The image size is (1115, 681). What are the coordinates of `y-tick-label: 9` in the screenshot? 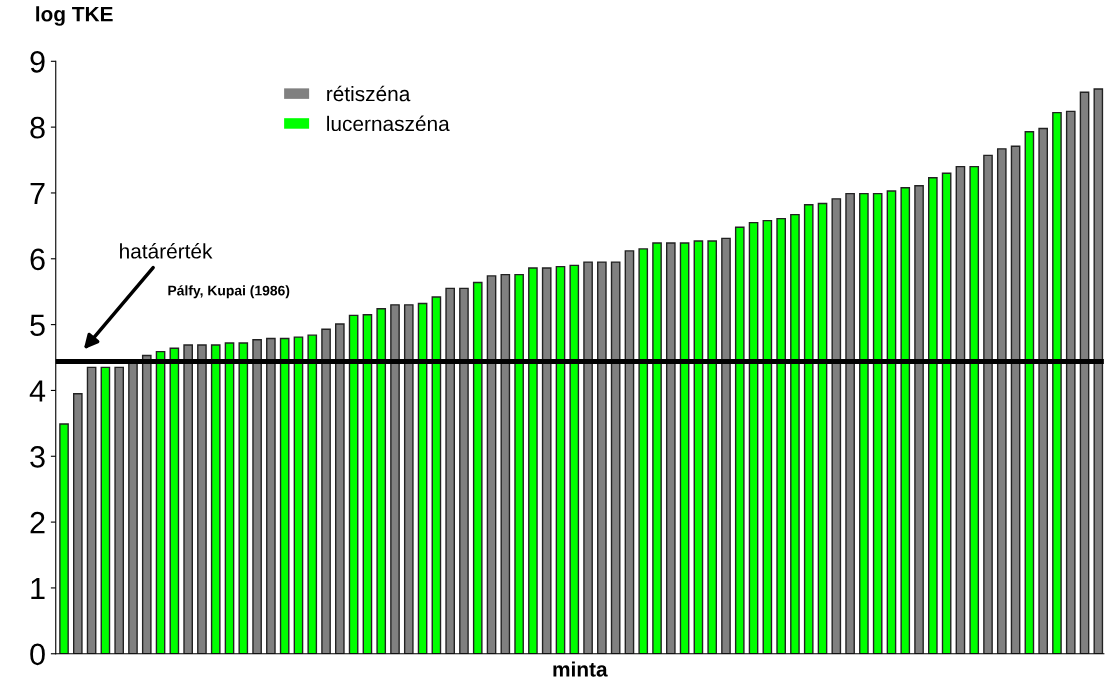 It's located at (37, 62).